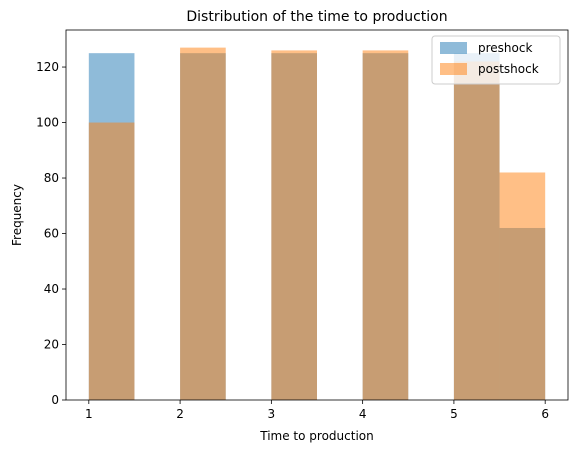 This screenshot has height=457, width=571. Describe the element at coordinates (89, 414) in the screenshot. I see `x-tick-label: 1` at that location.